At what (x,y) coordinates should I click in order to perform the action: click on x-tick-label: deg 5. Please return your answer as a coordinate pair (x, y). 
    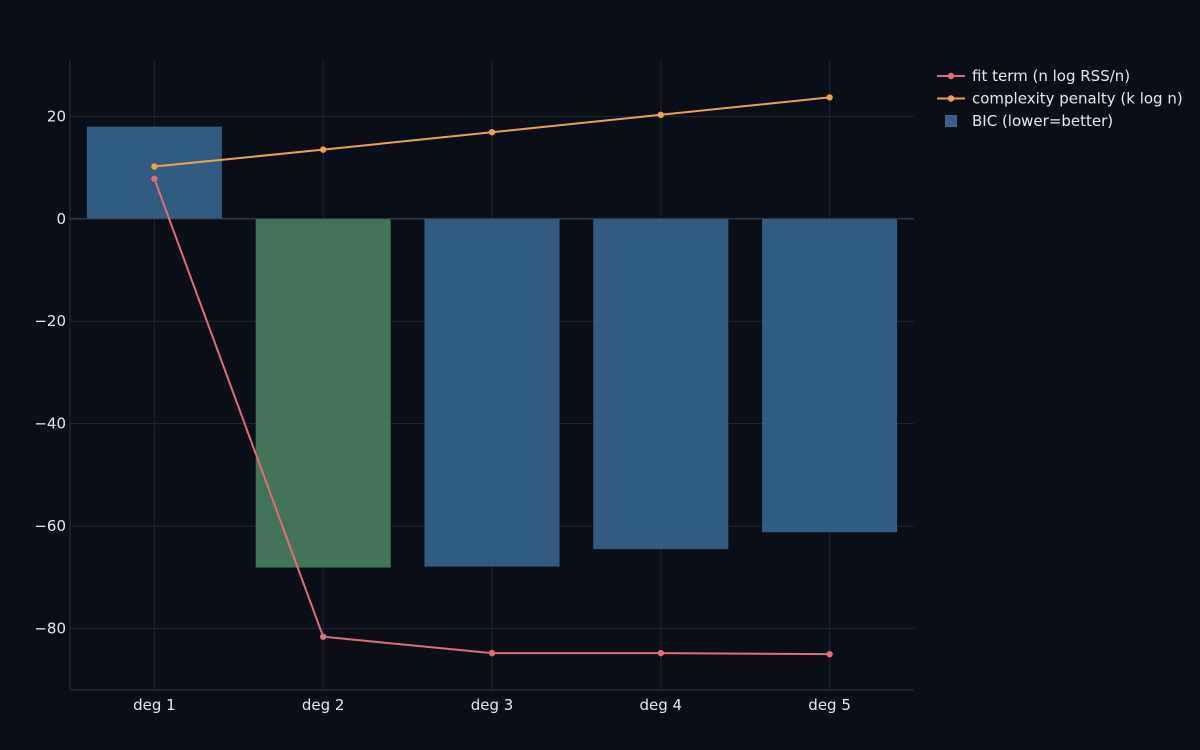
    Looking at the image, I should click on (829, 705).